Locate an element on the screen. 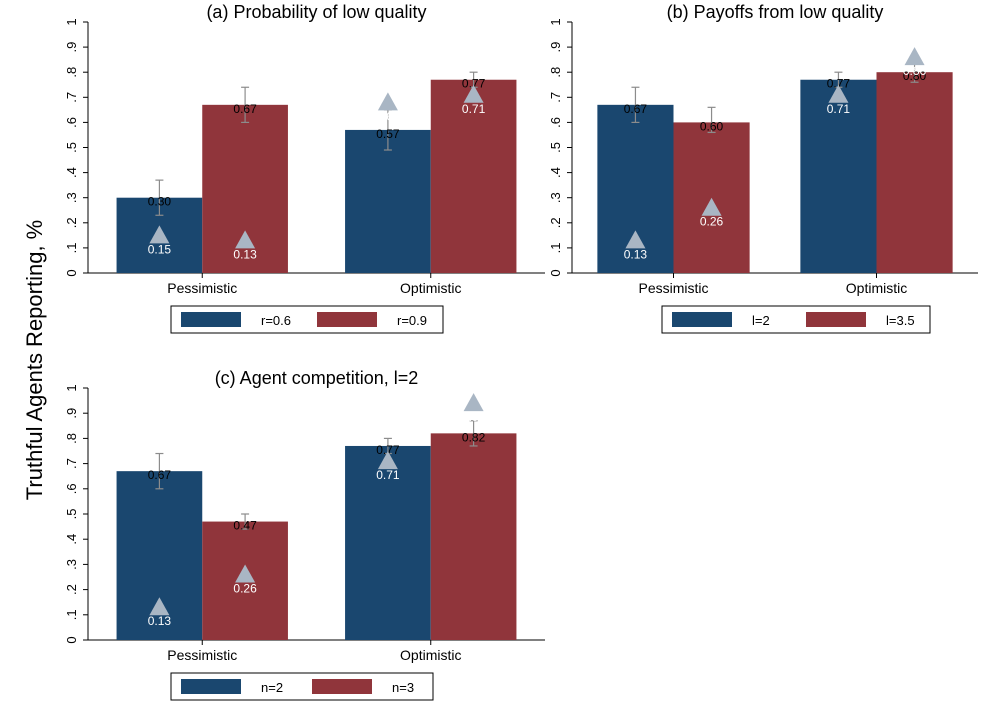  bar-value-label: 0.30 is located at coordinates (160, 202).